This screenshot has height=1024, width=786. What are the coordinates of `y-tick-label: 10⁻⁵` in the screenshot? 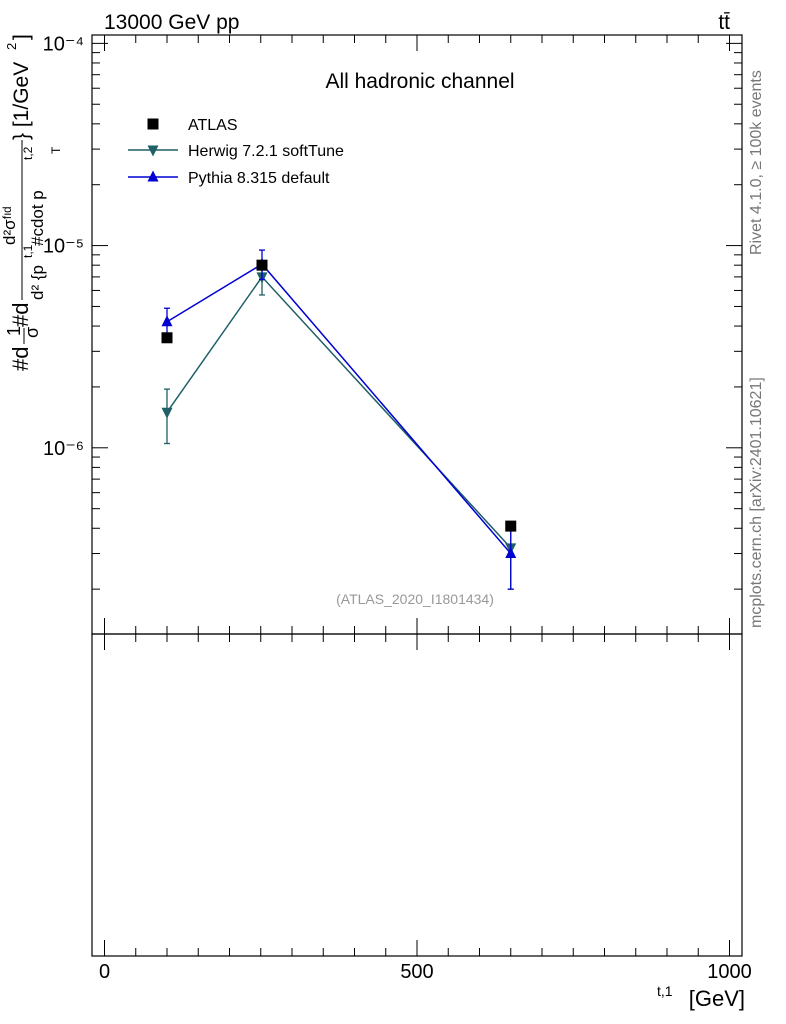 It's located at (63, 247).